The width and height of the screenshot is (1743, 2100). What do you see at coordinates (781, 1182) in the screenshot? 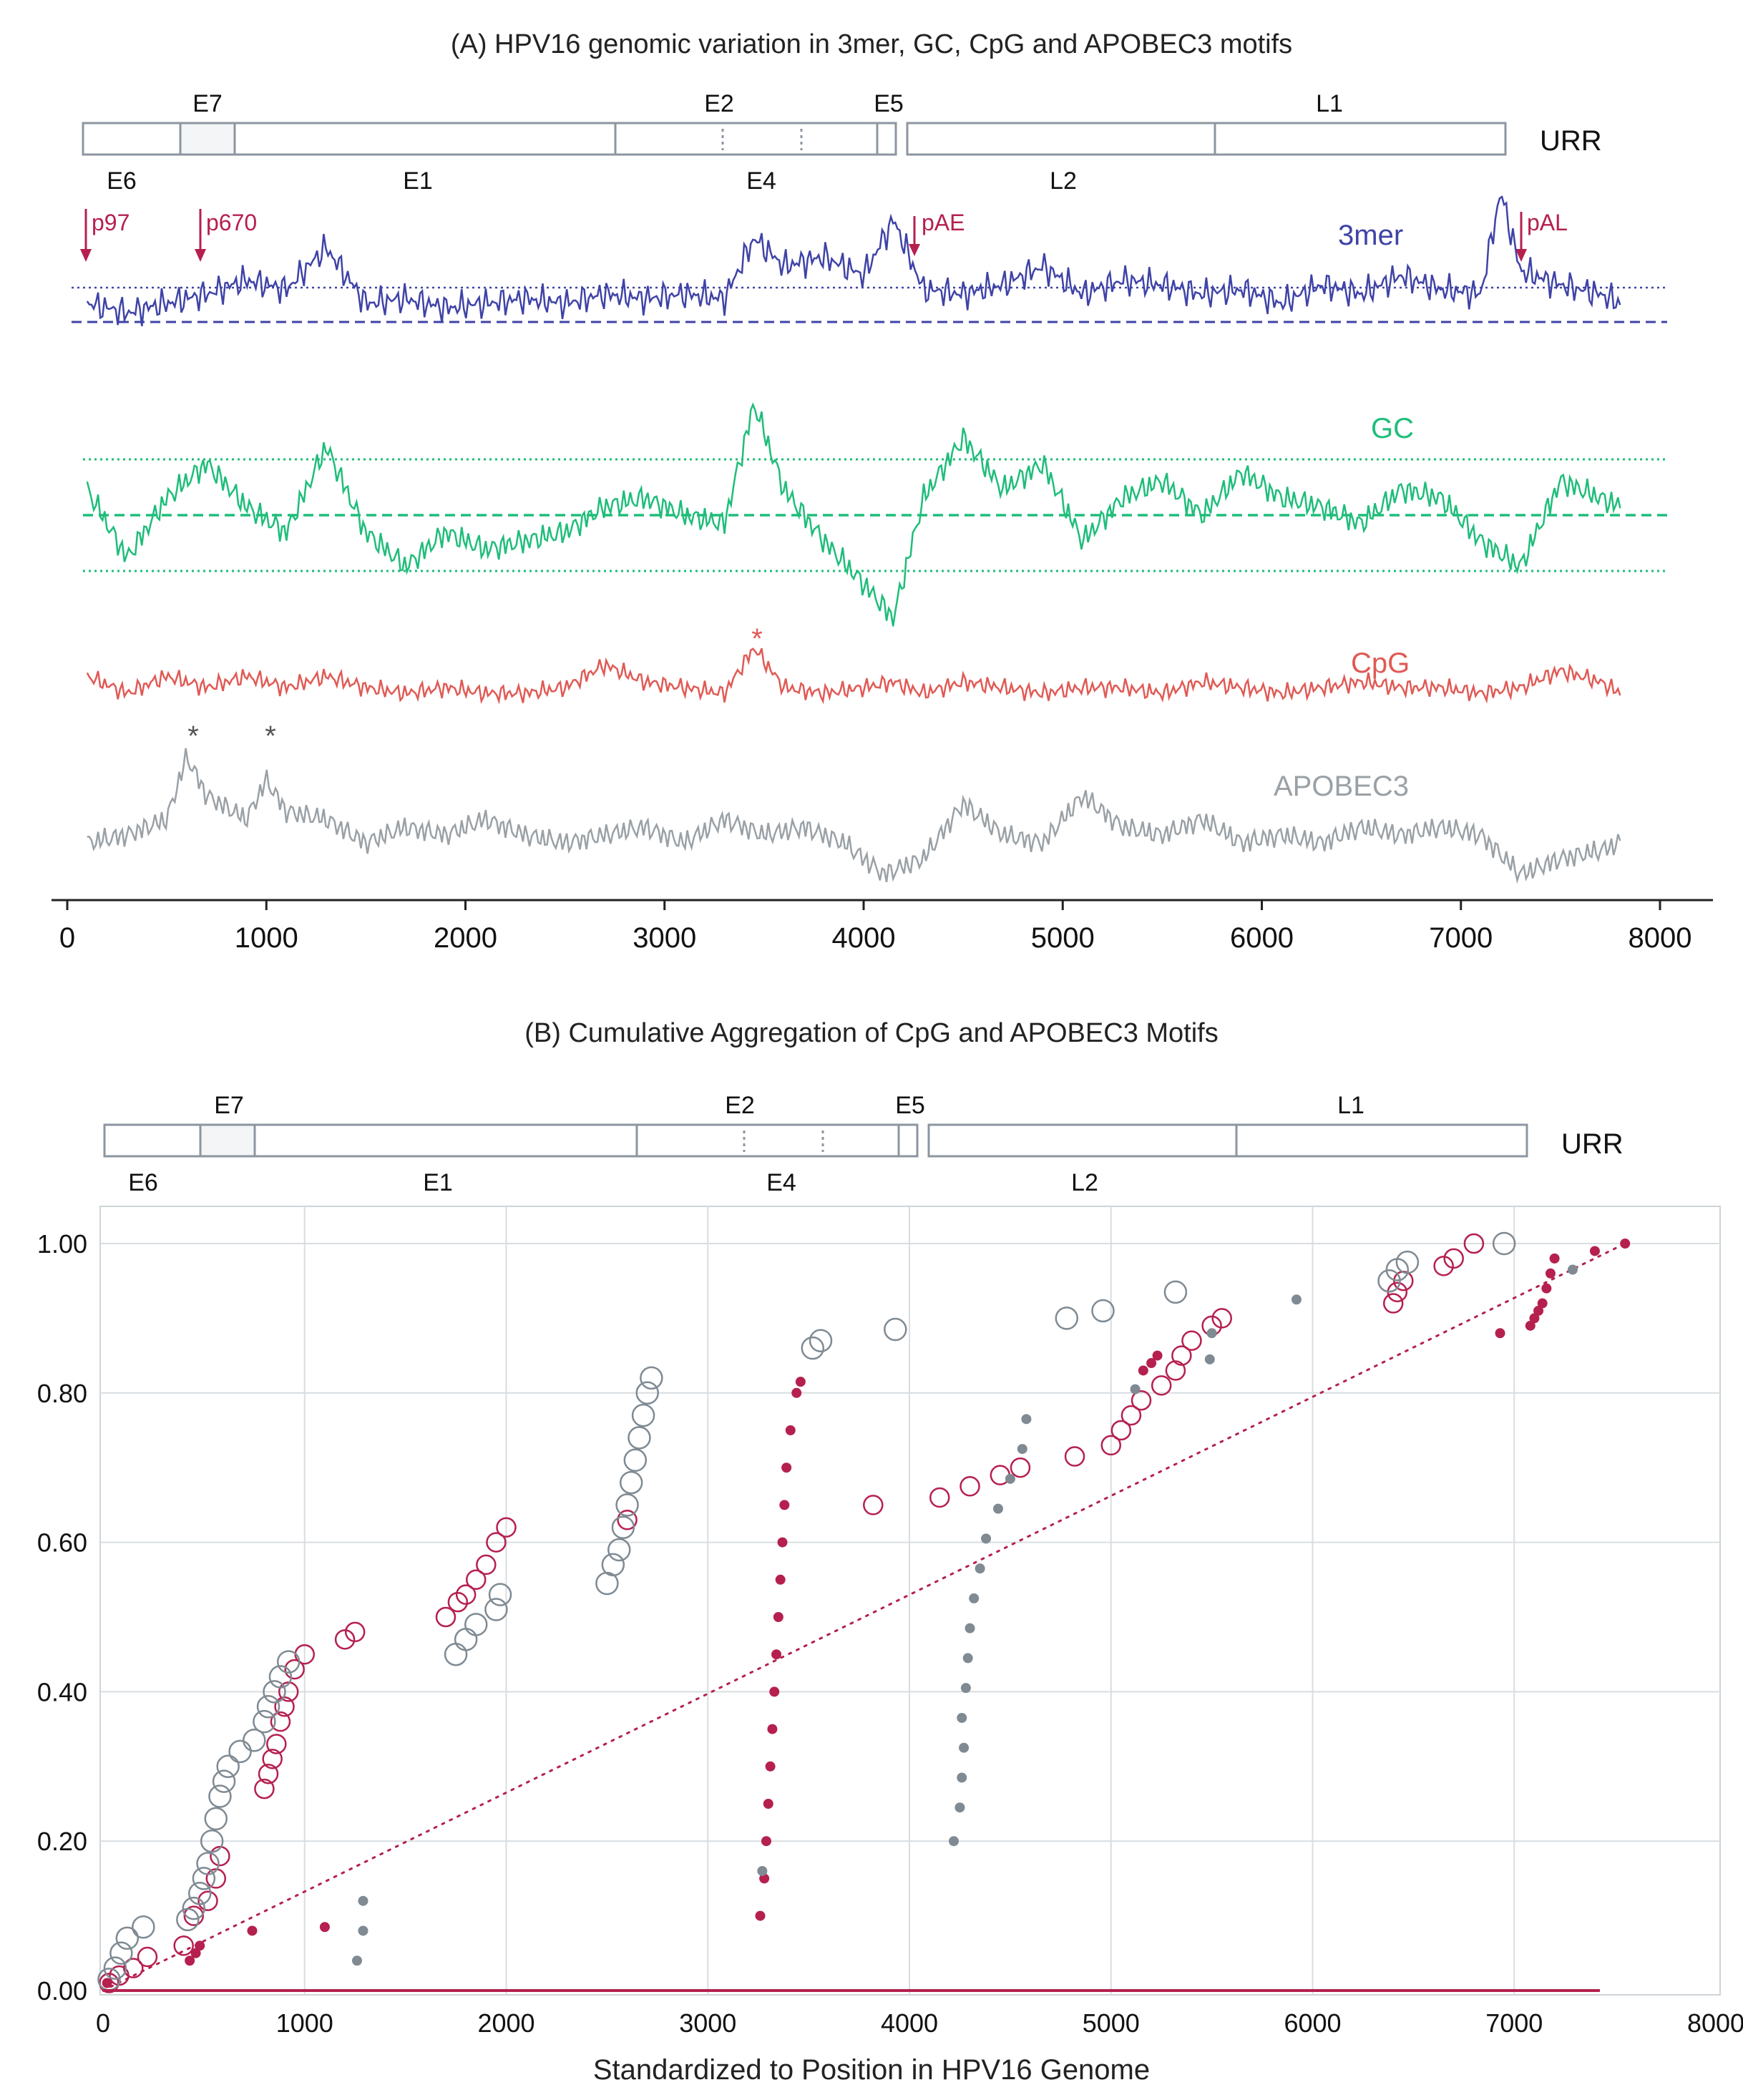
I see `gene-label-e4-b: E4` at bounding box center [781, 1182].